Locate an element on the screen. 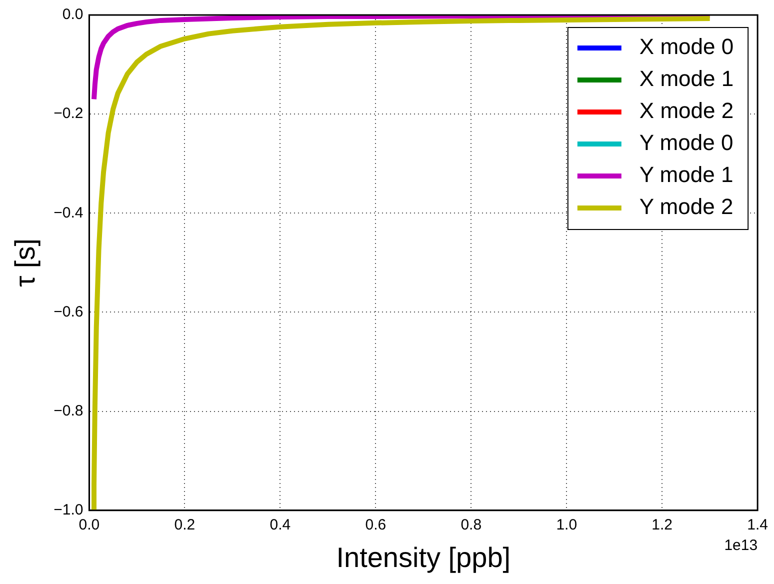 This screenshot has width=774, height=584. x-tick-label: 0.6 is located at coordinates (375, 525).